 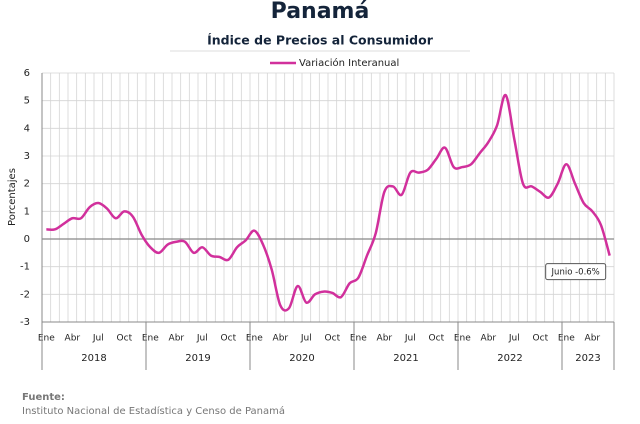 I want to click on year-label: 2020, so click(x=301, y=358).